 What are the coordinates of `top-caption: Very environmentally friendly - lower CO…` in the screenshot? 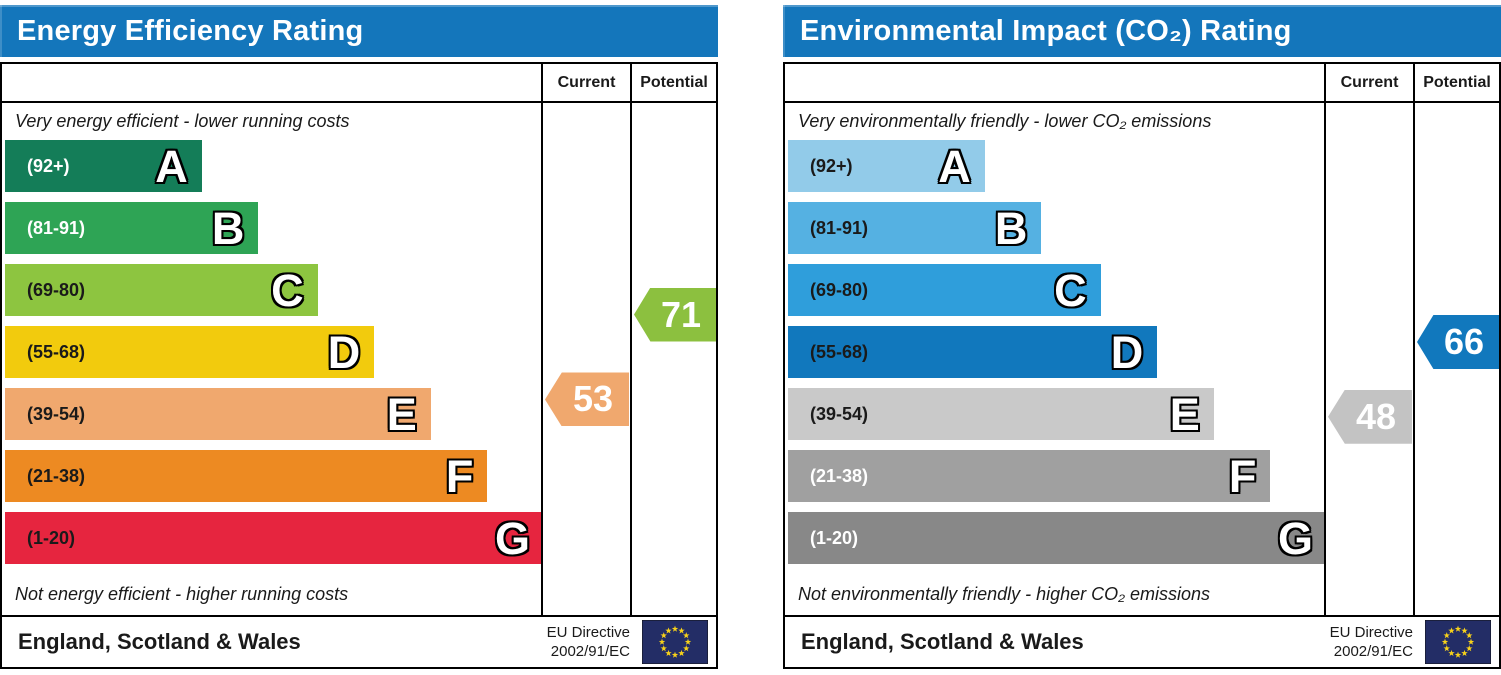 It's located at (1005, 121).